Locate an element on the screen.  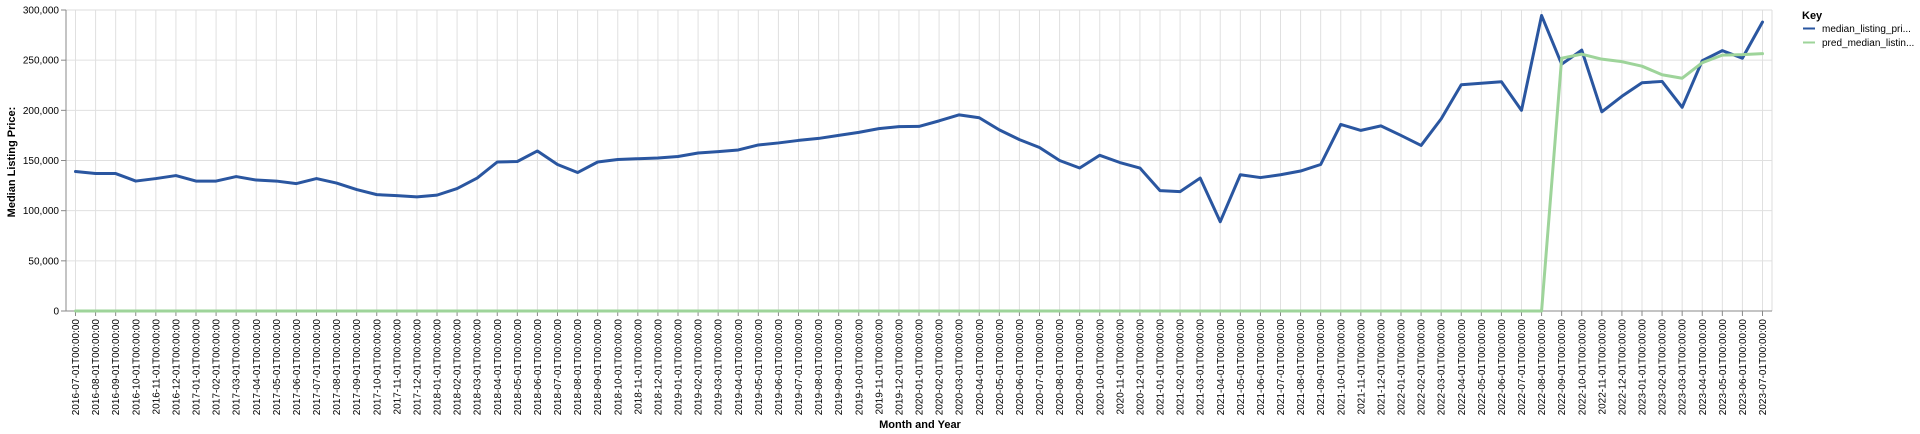
x-tick-label: 2023-01-01T00:00:00 is located at coordinates (1643, 367).